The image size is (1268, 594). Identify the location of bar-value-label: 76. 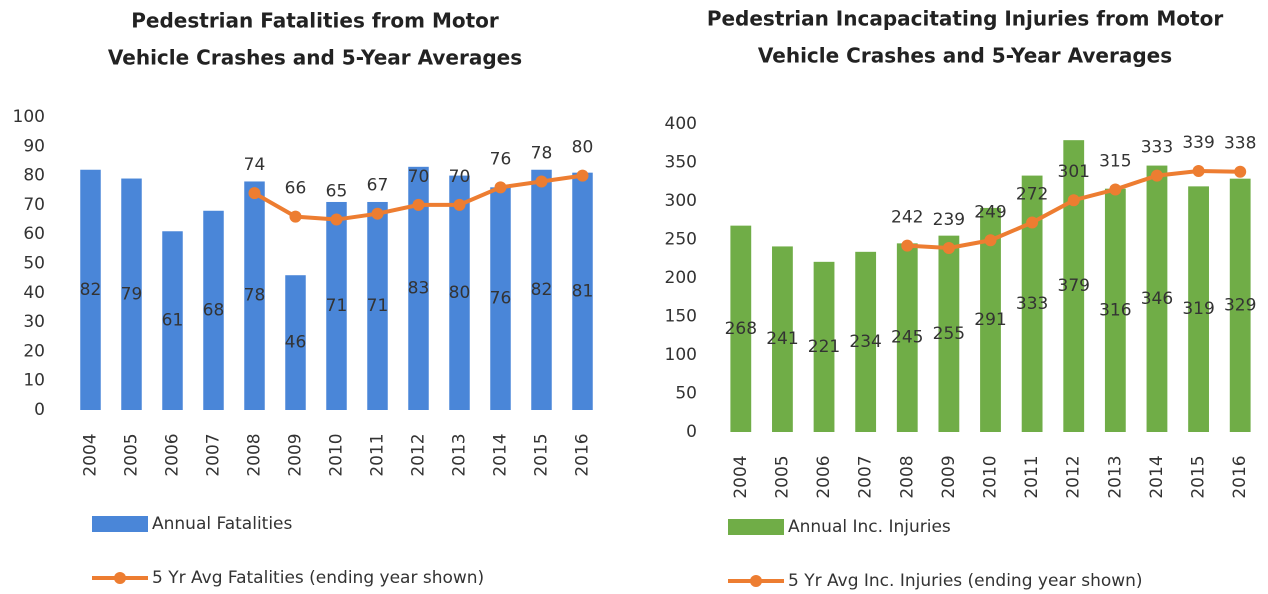
(501, 299).